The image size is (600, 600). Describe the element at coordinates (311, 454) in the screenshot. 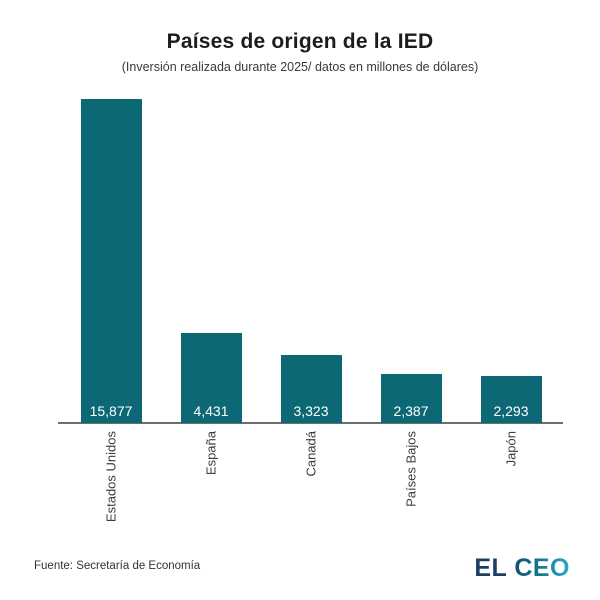

I see `x-axis-label: Canadá` at that location.